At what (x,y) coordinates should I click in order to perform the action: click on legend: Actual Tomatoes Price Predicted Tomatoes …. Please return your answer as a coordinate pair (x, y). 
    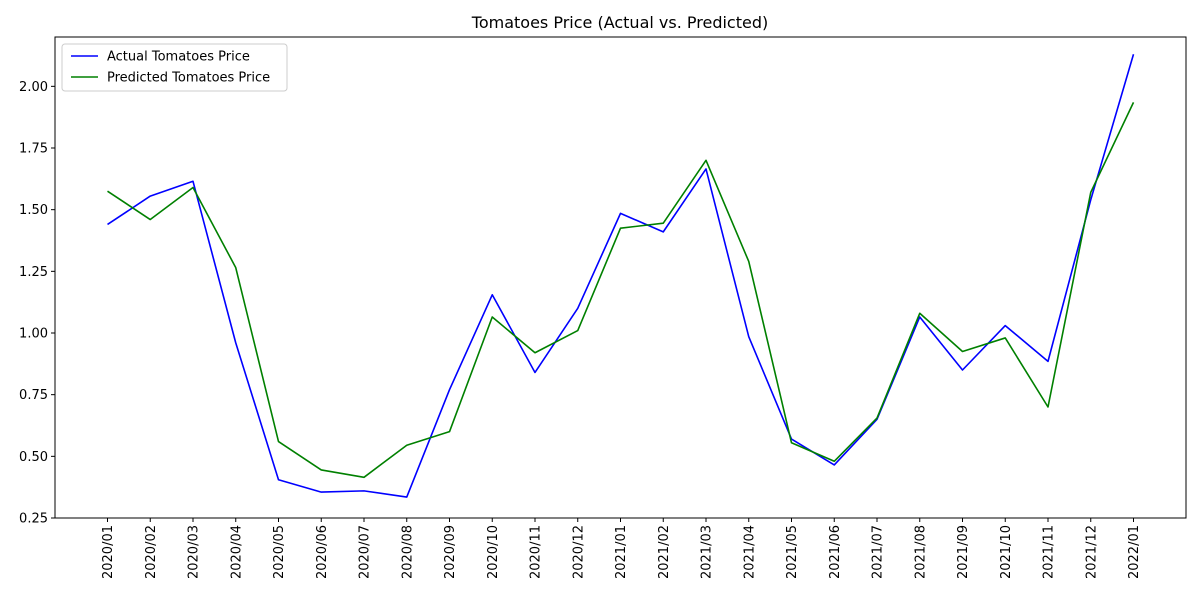
    Looking at the image, I should click on (174, 67).